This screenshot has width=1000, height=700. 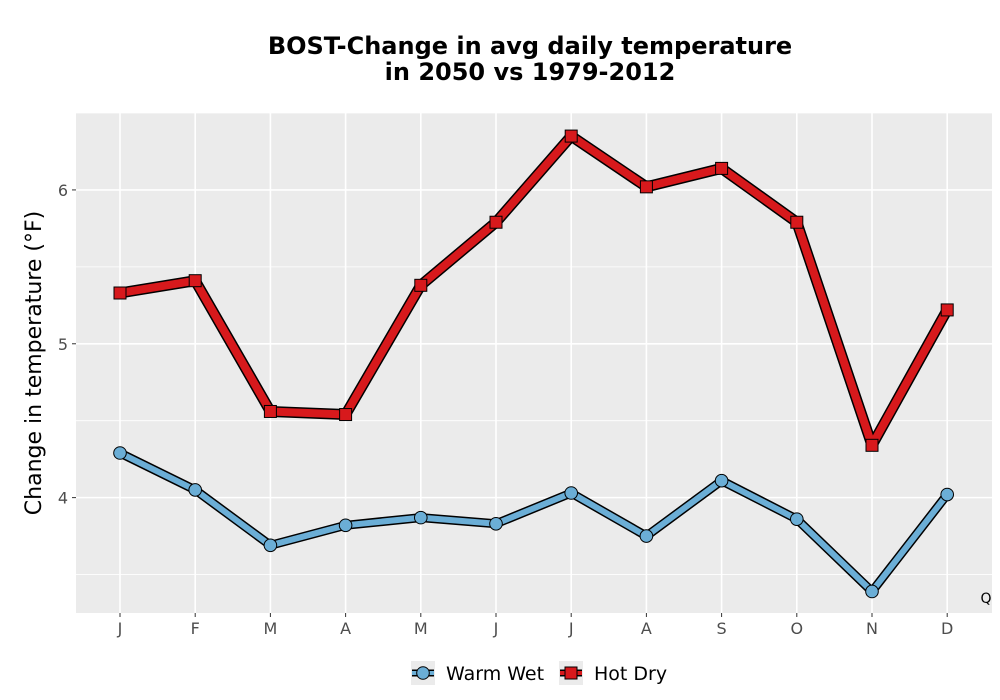 I want to click on y-tick-labels: 4 5 6, so click(x=67, y=344).